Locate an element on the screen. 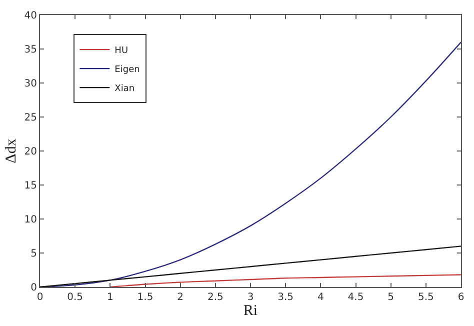  x-tick-label: 1 is located at coordinates (110, 297).